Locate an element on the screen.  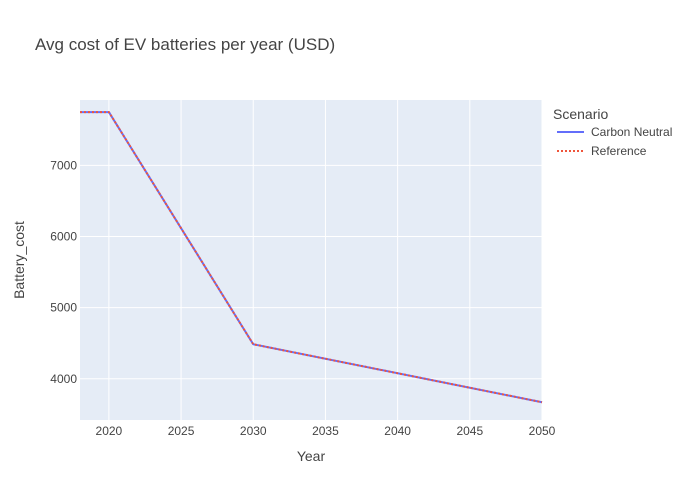
x-tick-label: 2020 is located at coordinates (109, 431).